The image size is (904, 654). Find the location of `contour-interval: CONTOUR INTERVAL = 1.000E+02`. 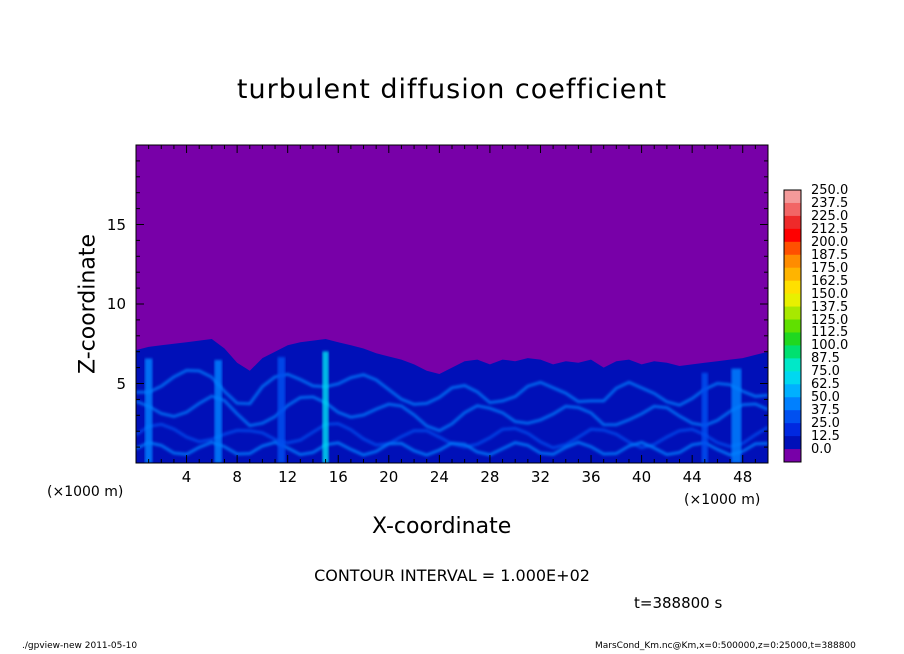

contour-interval: CONTOUR INTERVAL = 1.000E+02 is located at coordinates (452, 575).